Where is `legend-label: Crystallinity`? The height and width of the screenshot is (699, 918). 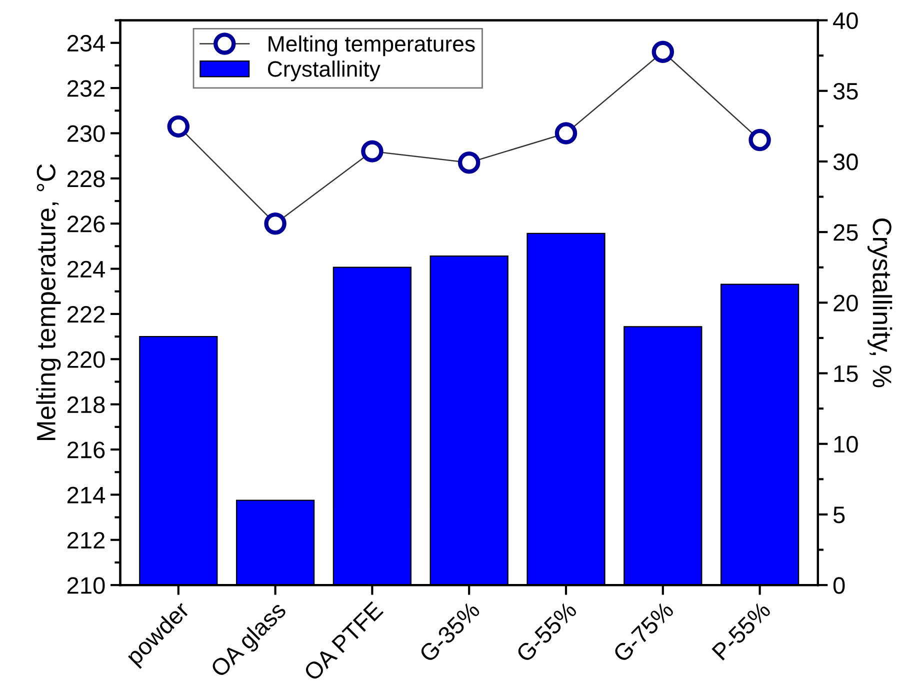
legend-label: Crystallinity is located at coordinates (324, 71).